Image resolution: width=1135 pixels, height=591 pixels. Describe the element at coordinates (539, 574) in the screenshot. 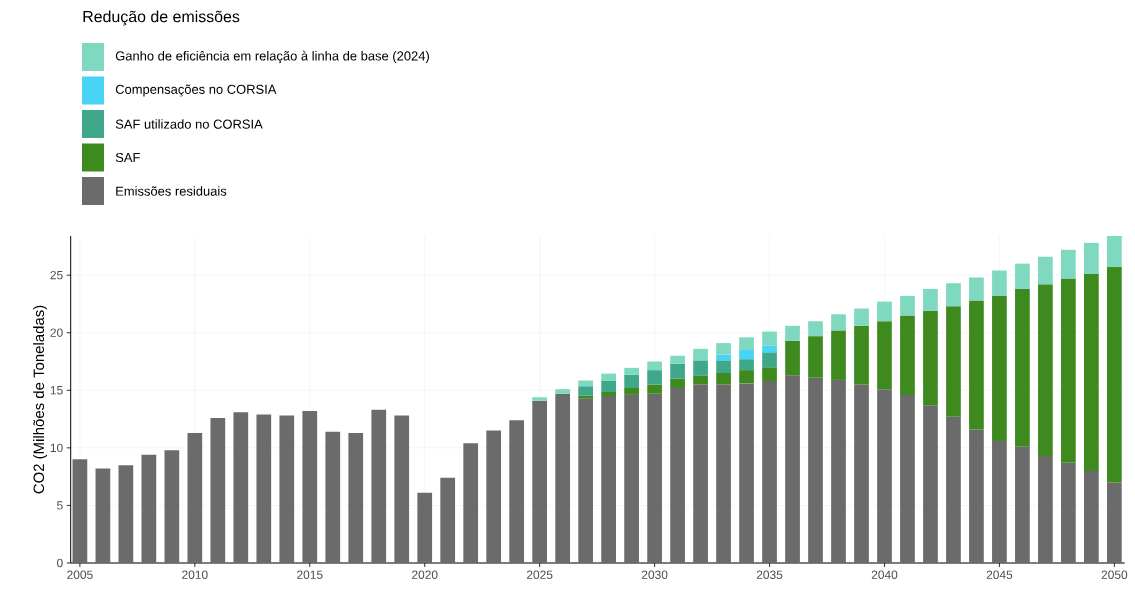

I see `x-tick-label: 2025` at that location.